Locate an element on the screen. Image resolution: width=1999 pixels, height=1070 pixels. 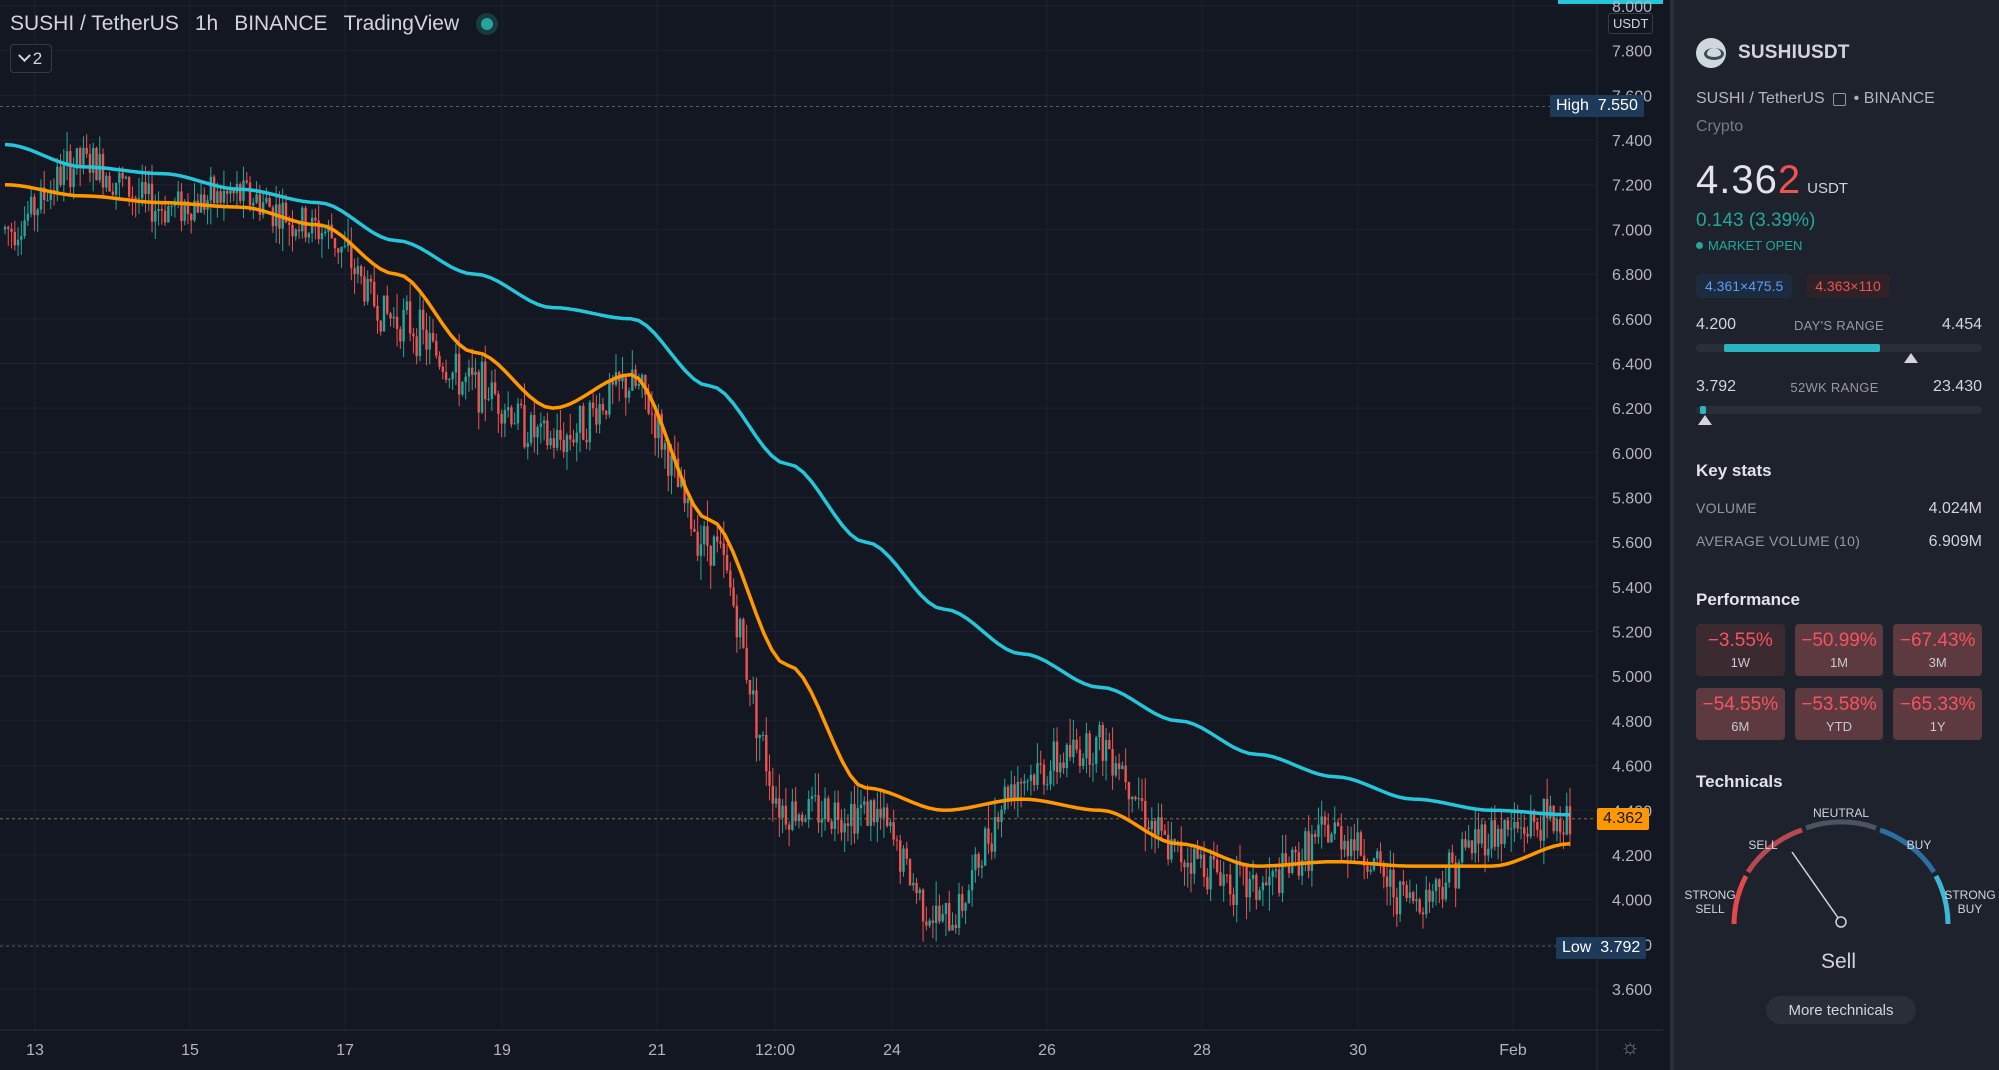
more-technicals-button: More technicals is located at coordinates (1841, 1010).